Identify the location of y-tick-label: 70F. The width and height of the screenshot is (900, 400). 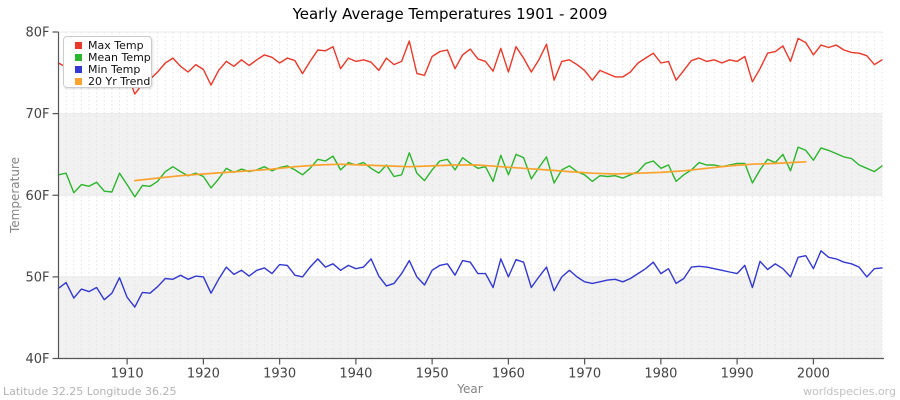
(37, 114).